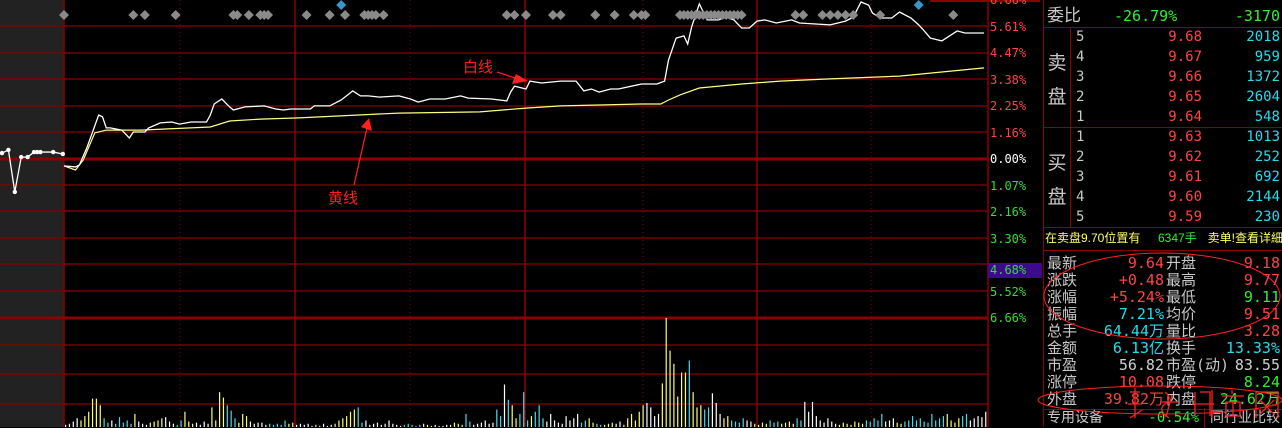 The image size is (1282, 428). I want to click on industry-compare-button: 同行业比较, so click(1245, 418).